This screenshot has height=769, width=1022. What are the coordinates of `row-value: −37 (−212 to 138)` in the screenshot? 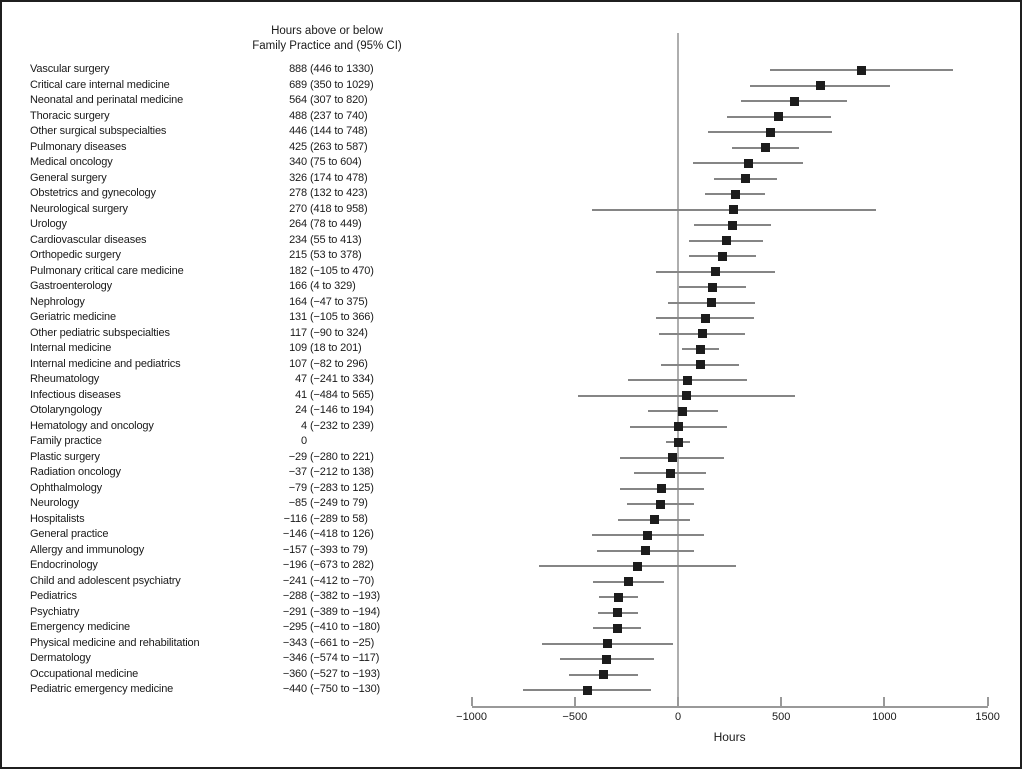 It's located at (315, 473).